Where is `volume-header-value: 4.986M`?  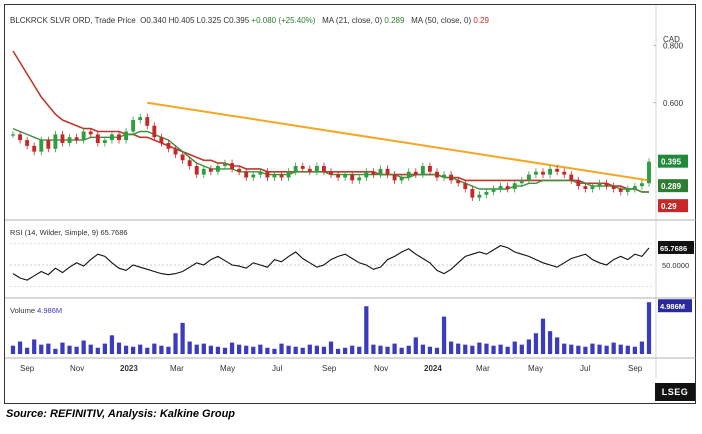 volume-header-value: 4.986M is located at coordinates (50, 310).